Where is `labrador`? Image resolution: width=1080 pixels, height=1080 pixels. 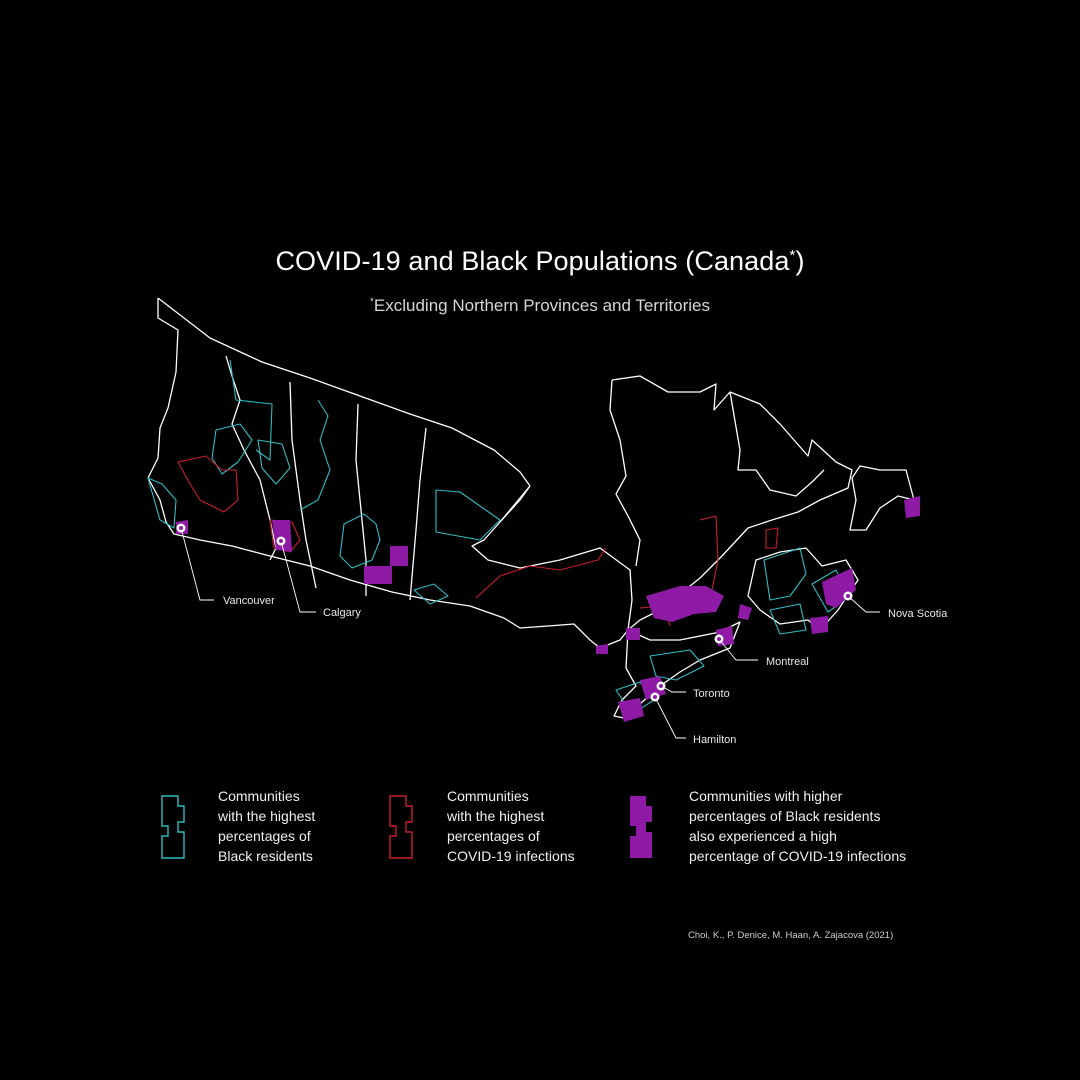
labrador is located at coordinates (777, 444).